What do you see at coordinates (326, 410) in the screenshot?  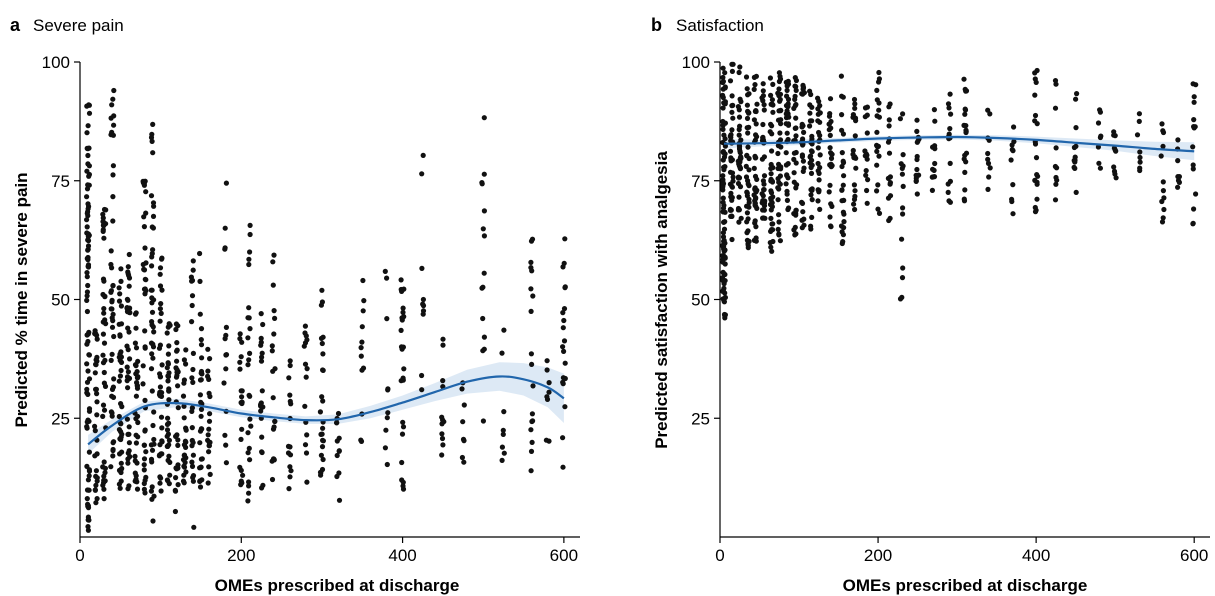 I see `panel-a-trend-line` at bounding box center [326, 410].